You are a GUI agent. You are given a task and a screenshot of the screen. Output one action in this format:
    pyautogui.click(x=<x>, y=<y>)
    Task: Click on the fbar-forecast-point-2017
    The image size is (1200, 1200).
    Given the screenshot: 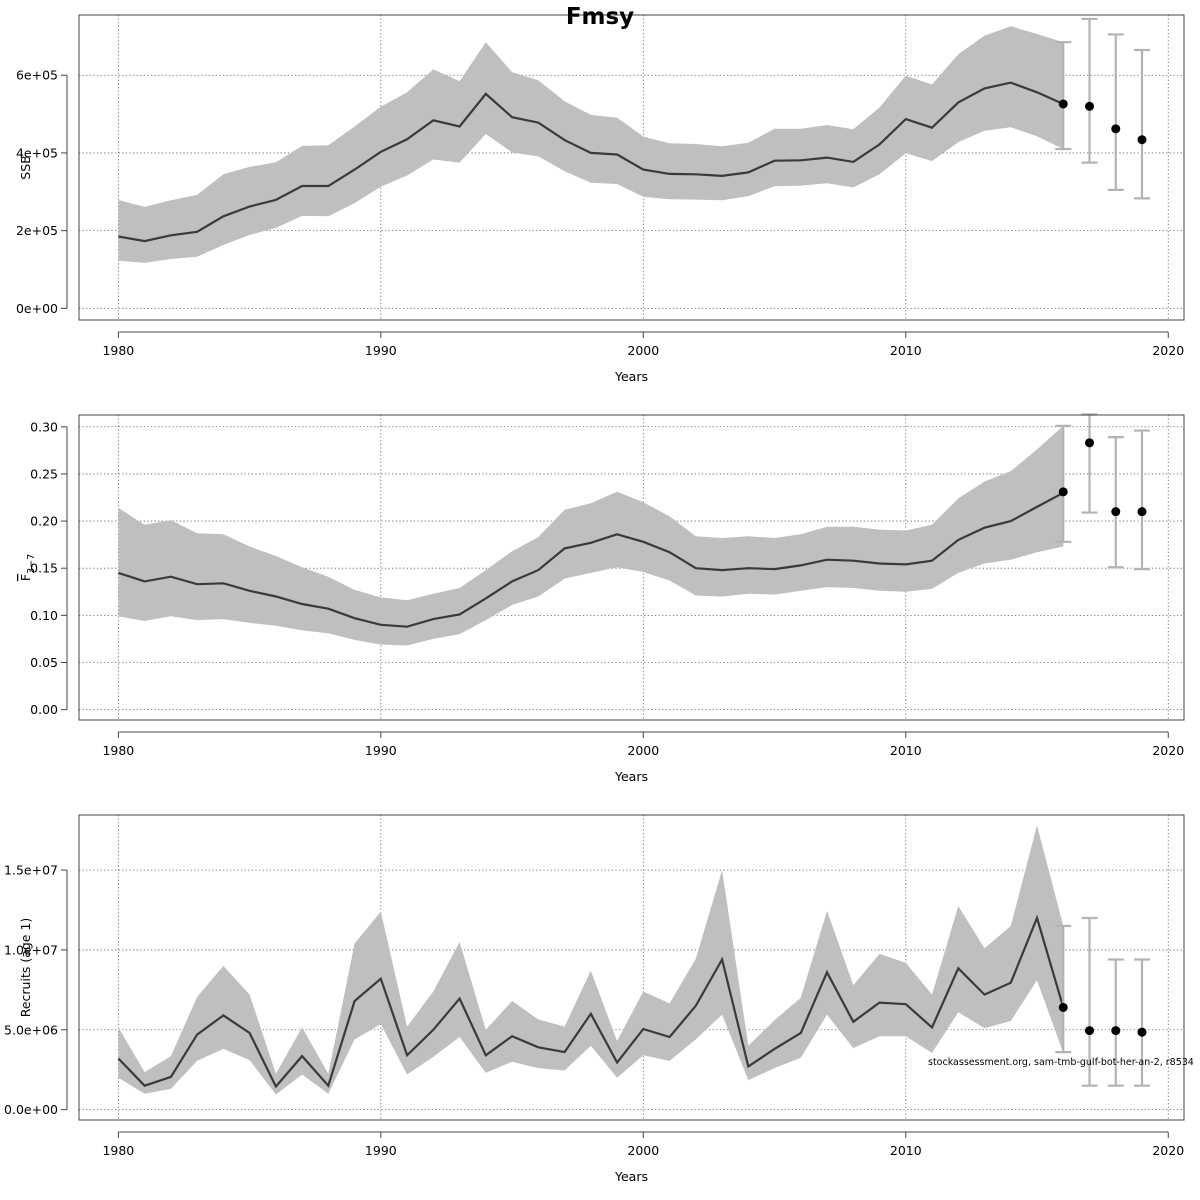 What is the action you would take?
    pyautogui.click(x=1090, y=443)
    